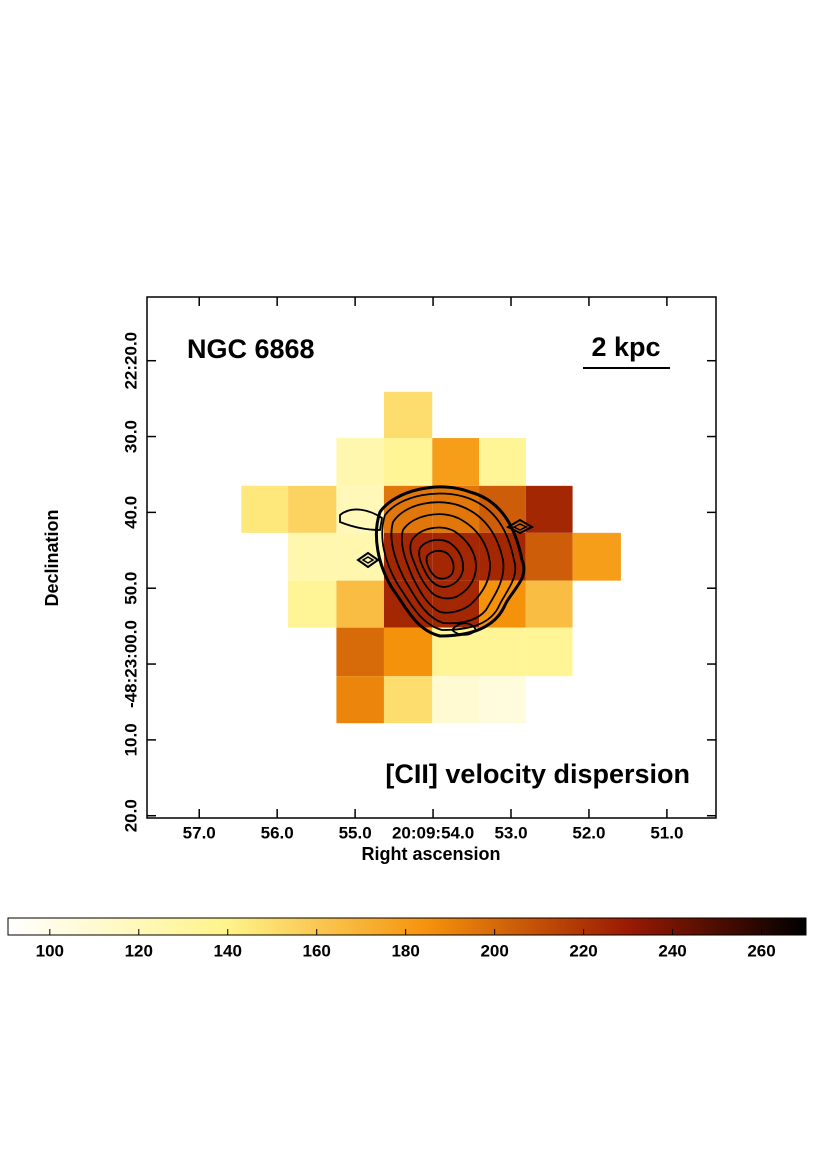 The width and height of the screenshot is (823, 1163). Describe the element at coordinates (130, 664) in the screenshot. I see `y-tick-label: -48:23:00.0` at that location.